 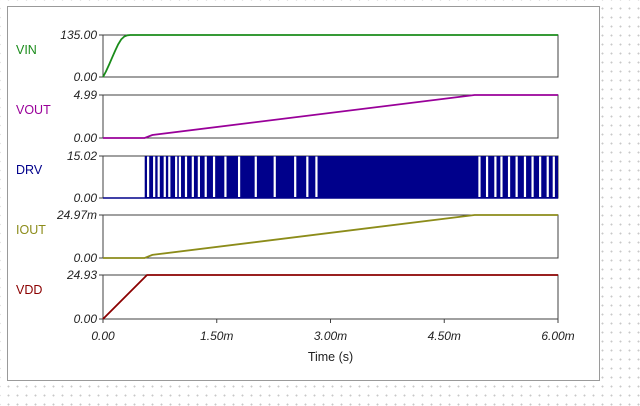 I want to click on vout-panel-frame, so click(x=330, y=116).